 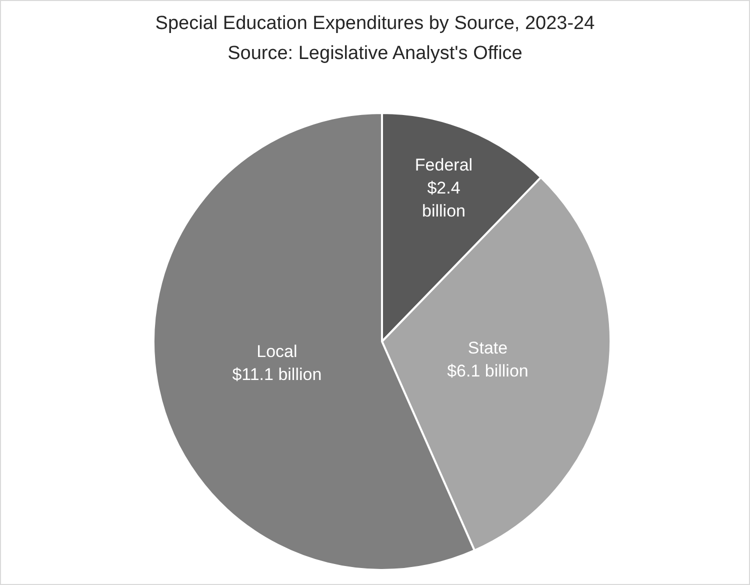 What do you see at coordinates (487, 371) in the screenshot?
I see `data-label: $6.1 billion` at bounding box center [487, 371].